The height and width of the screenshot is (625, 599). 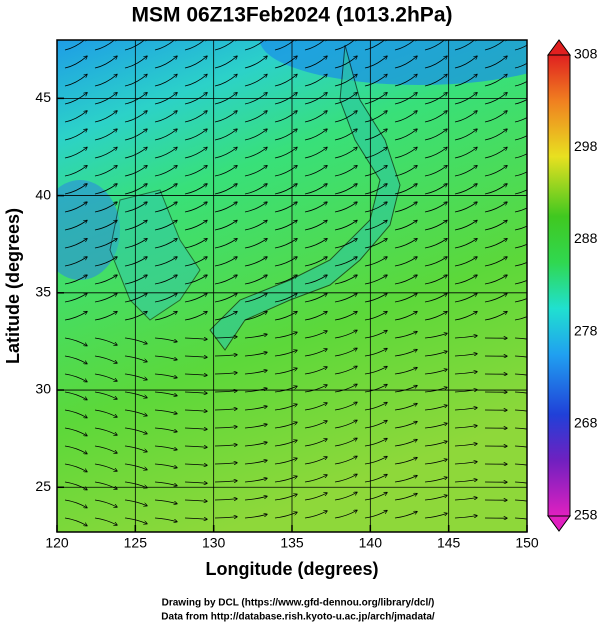 What do you see at coordinates (43, 486) in the screenshot?
I see `y-tick-label: 25` at bounding box center [43, 486].